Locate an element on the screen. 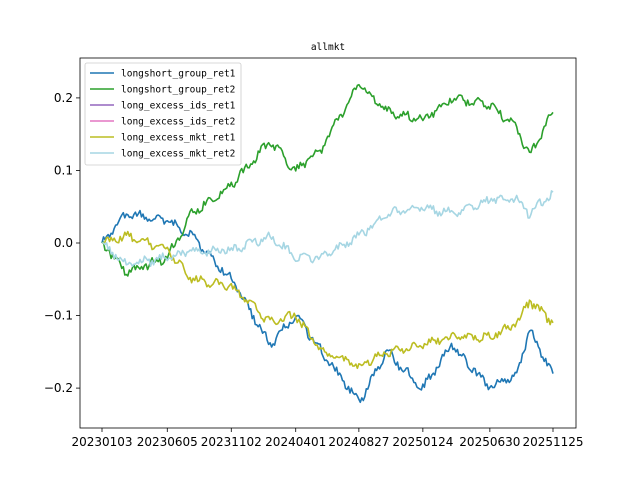 The height and width of the screenshot is (480, 640). legend-label: long_excess_mkt_ret2 is located at coordinates (178, 154).